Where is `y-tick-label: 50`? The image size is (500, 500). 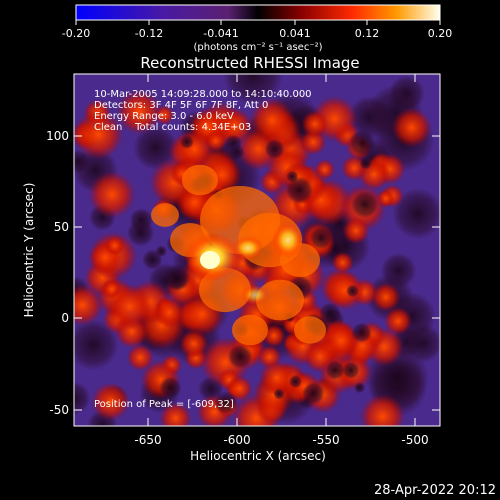 y-tick-label: 50 is located at coordinates (61, 227).